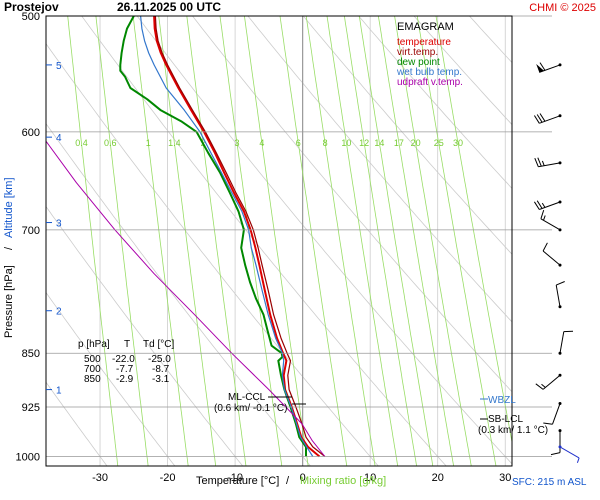 This screenshot has height=500, width=600. I want to click on altitude-tick-label: 3, so click(59, 224).